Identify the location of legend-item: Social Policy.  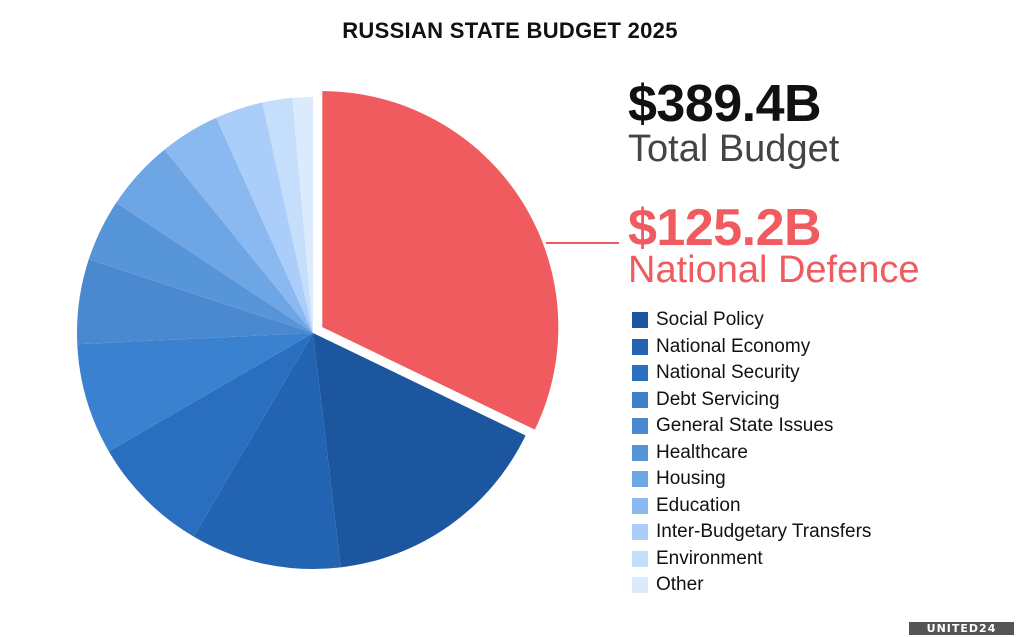
(751, 320).